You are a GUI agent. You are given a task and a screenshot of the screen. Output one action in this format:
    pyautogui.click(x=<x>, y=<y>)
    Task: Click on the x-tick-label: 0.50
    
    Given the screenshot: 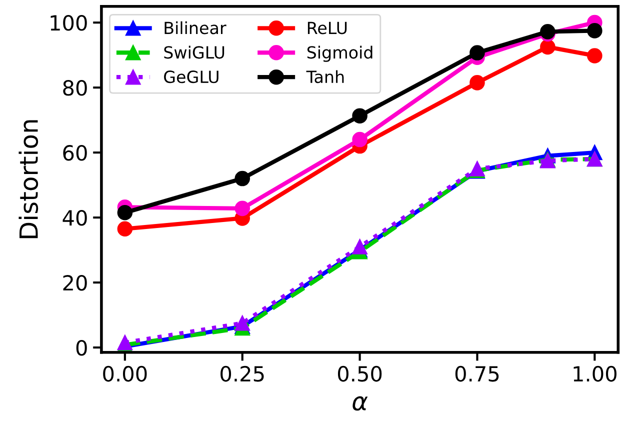 What is the action you would take?
    pyautogui.click(x=360, y=374)
    